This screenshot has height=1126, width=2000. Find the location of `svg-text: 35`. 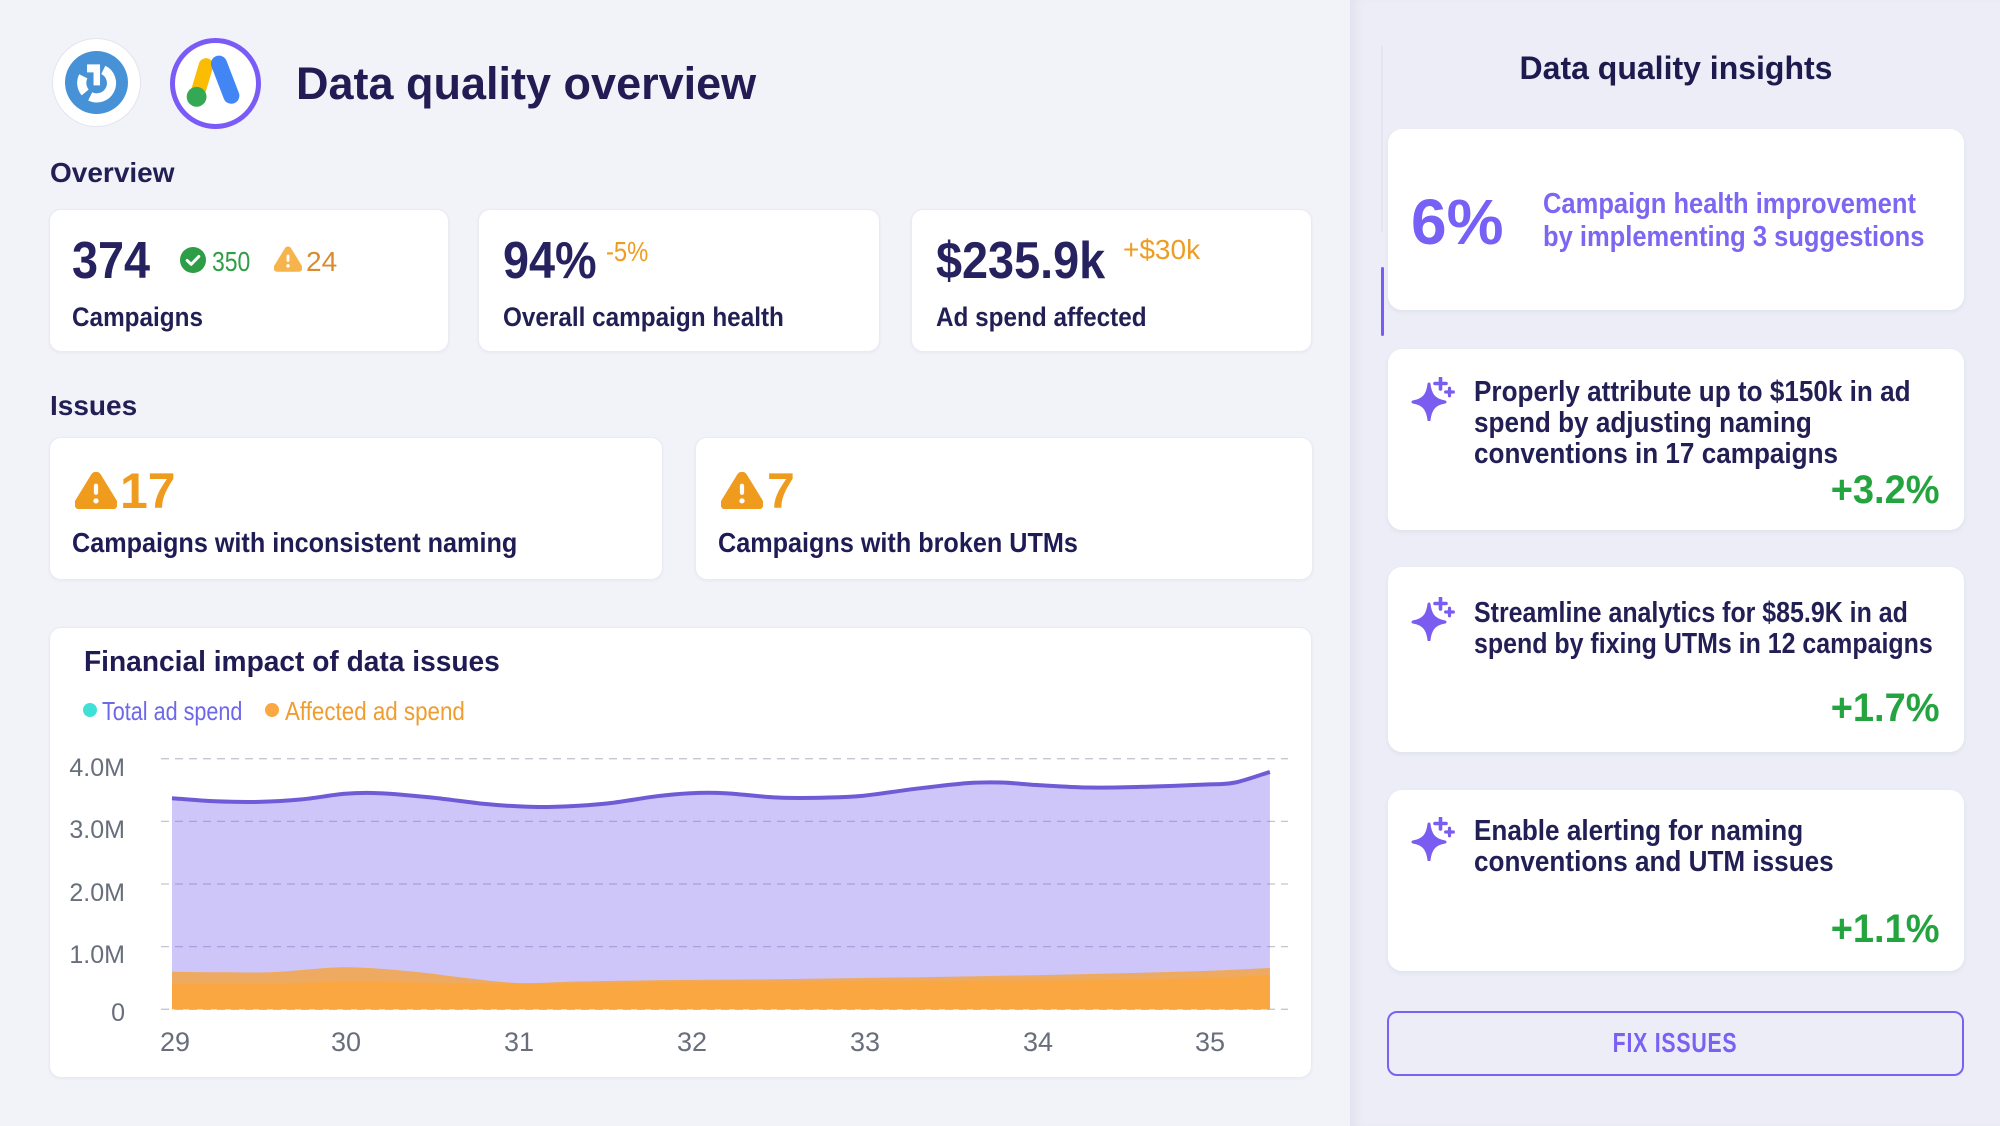

svg-text: 35 is located at coordinates (1210, 1042).